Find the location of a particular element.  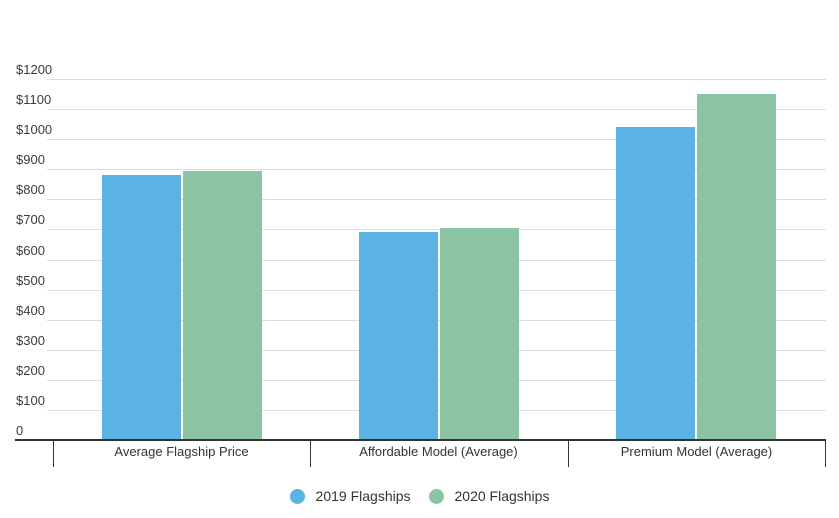

y-axis-tick-label: $400 is located at coordinates (30, 310).